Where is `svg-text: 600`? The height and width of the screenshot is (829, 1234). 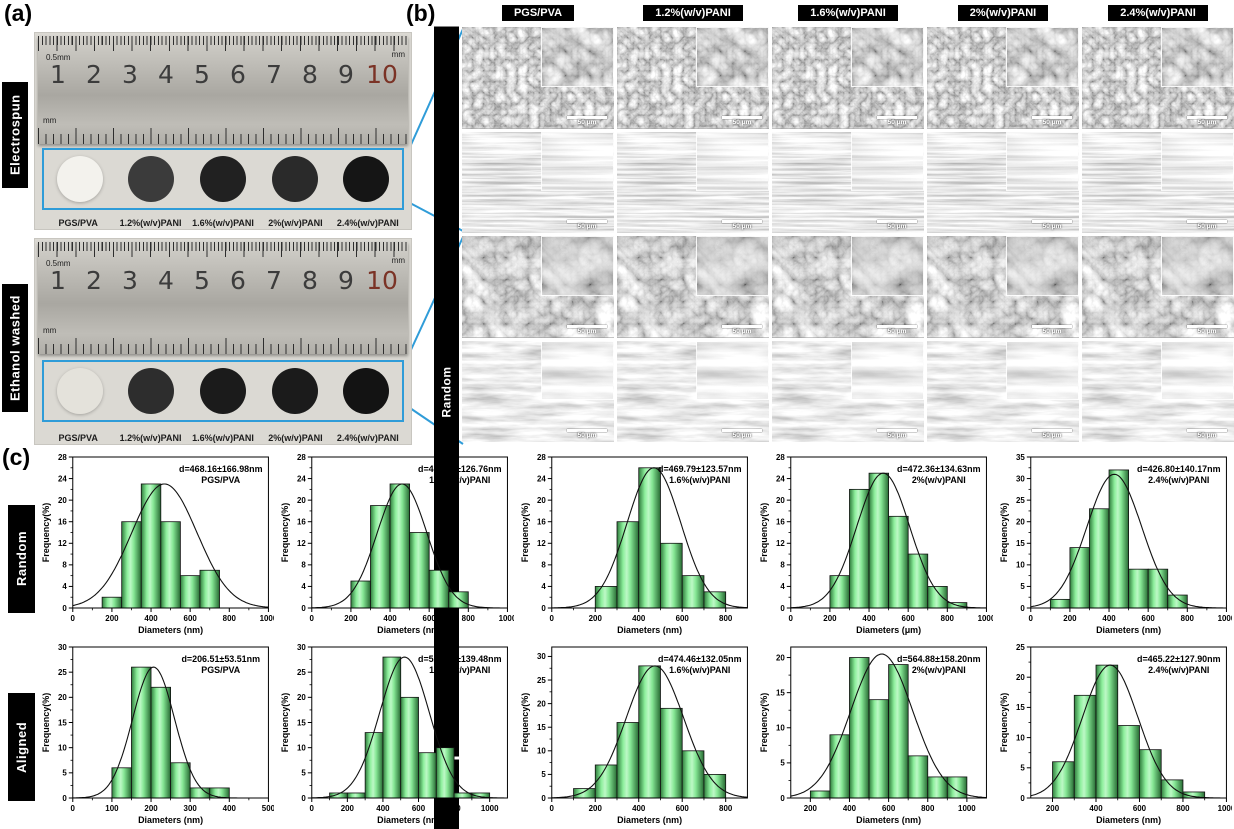 svg-text: 600 is located at coordinates (419, 808).